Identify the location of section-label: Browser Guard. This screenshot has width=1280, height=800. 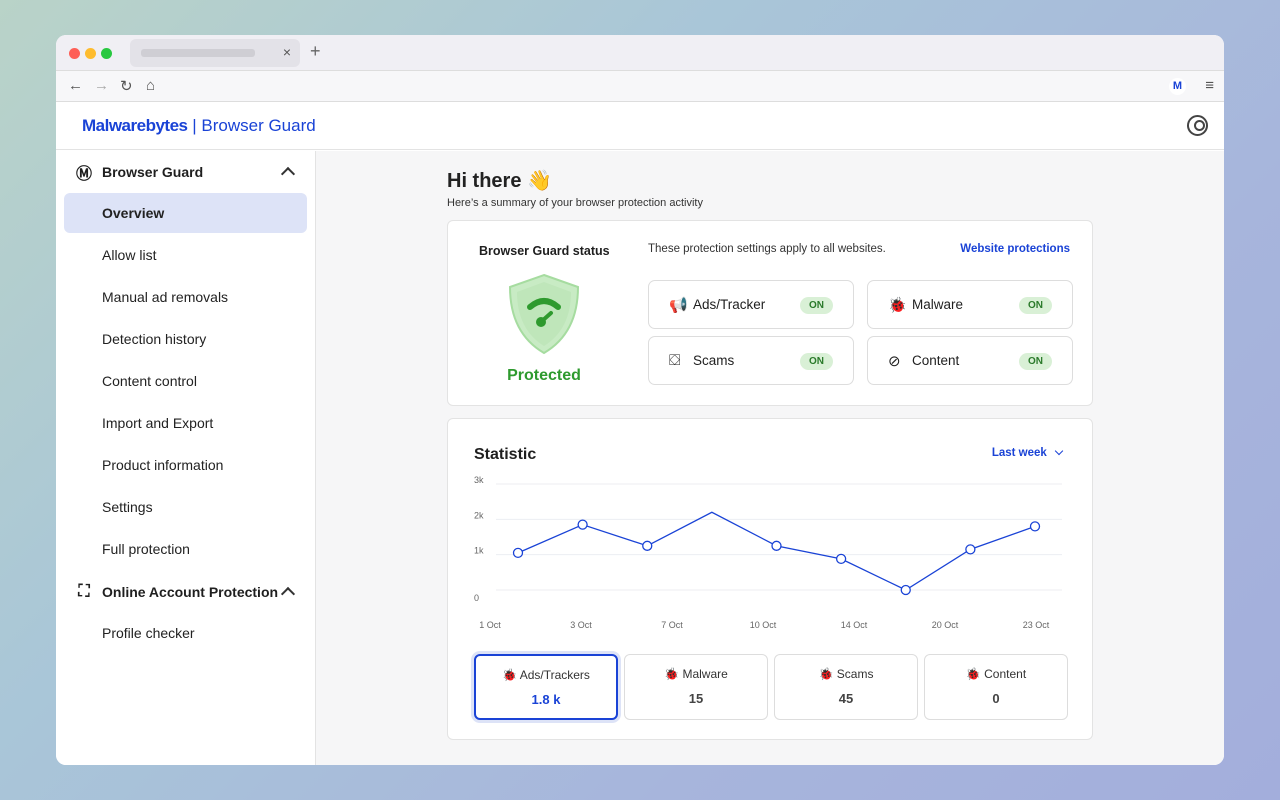
(153, 172).